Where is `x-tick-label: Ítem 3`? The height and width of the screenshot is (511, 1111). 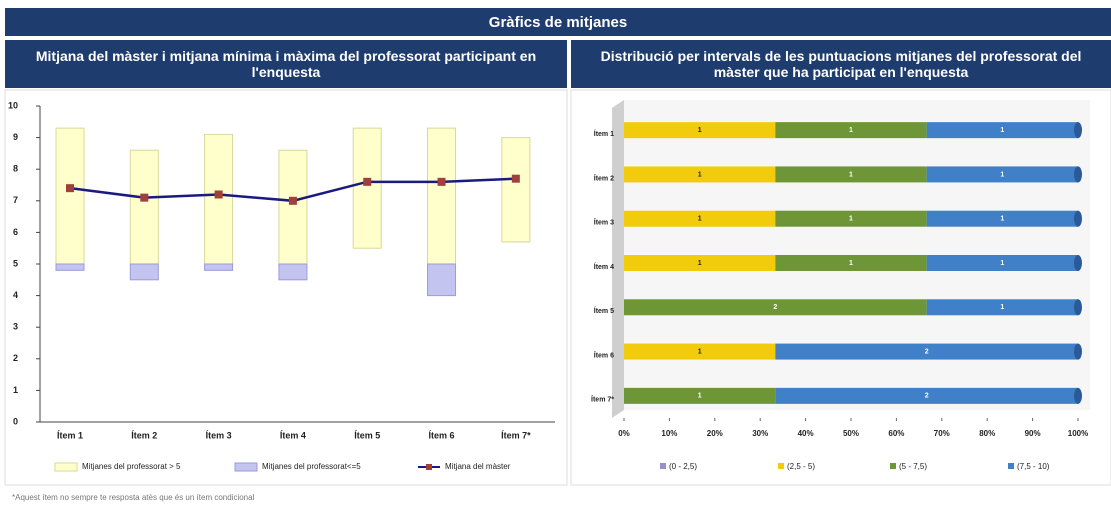
x-tick-label: Ítem 3 is located at coordinates (219, 435).